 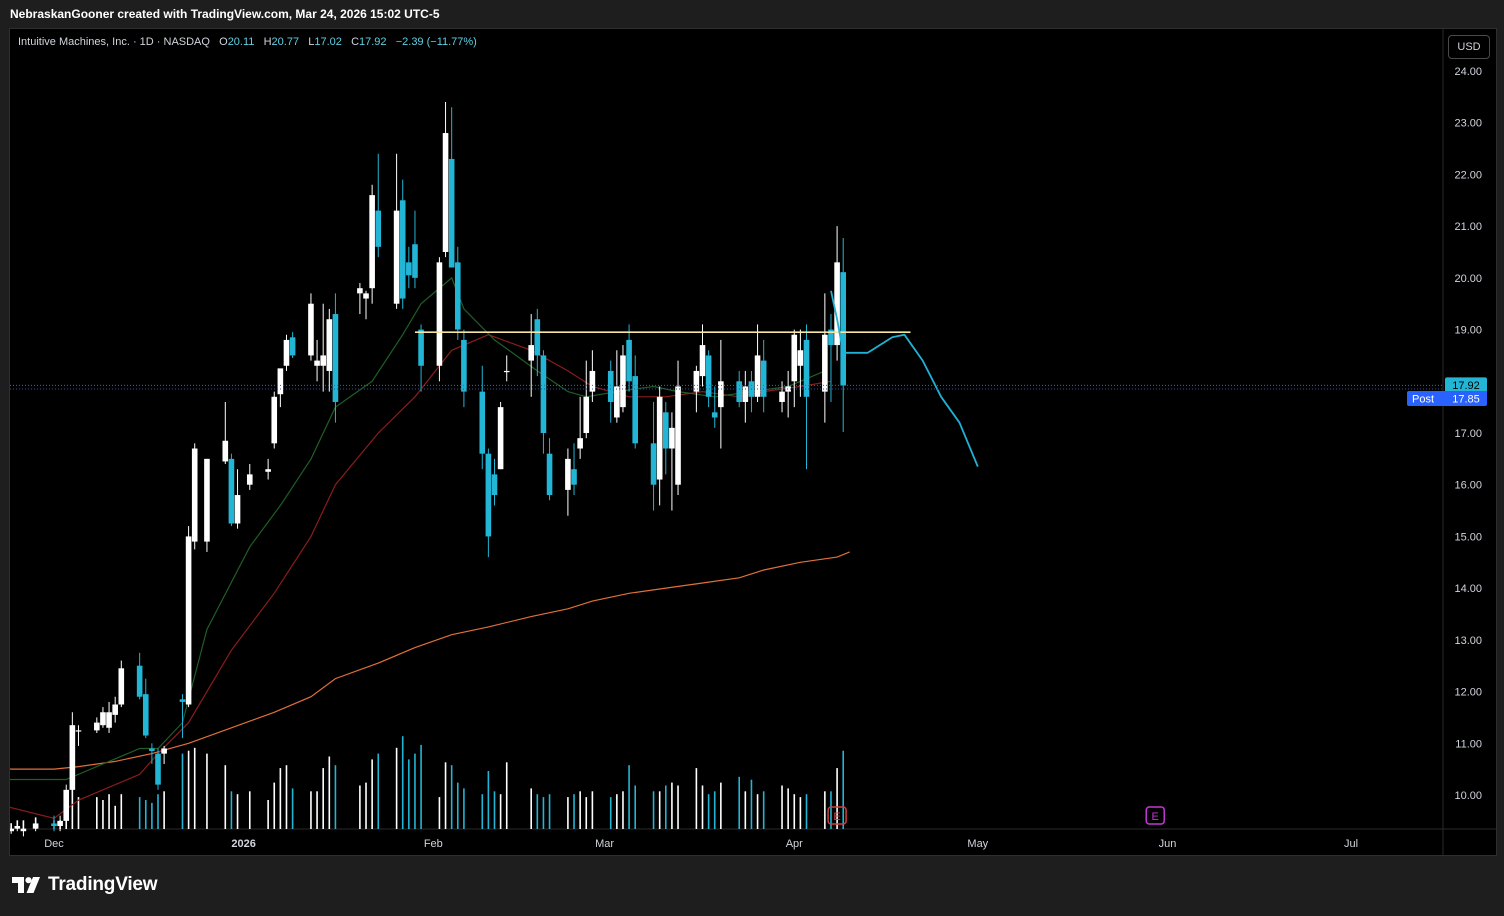 I want to click on y-tick-label: 11.00, so click(x=1468, y=744).